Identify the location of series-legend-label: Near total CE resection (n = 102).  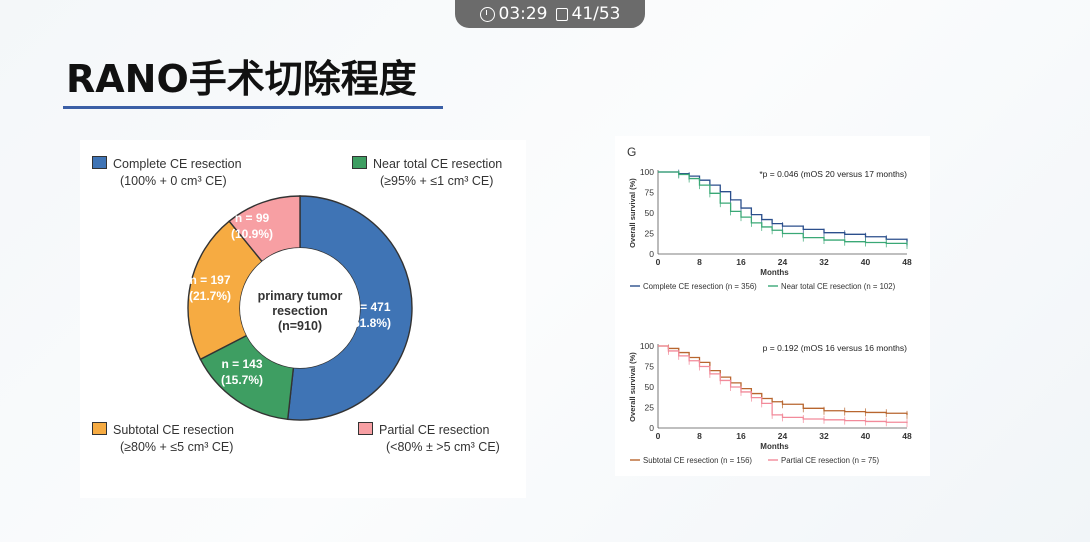
(838, 286).